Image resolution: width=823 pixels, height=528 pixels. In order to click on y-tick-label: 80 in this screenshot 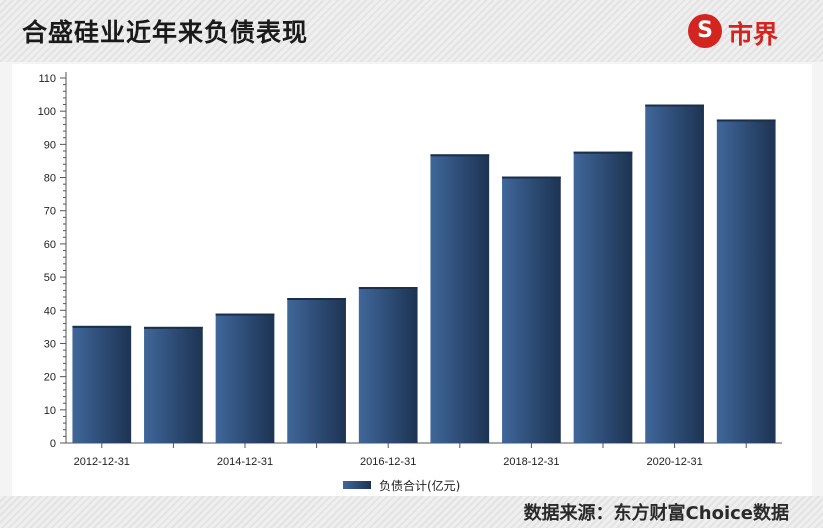, I will do `click(50, 179)`.